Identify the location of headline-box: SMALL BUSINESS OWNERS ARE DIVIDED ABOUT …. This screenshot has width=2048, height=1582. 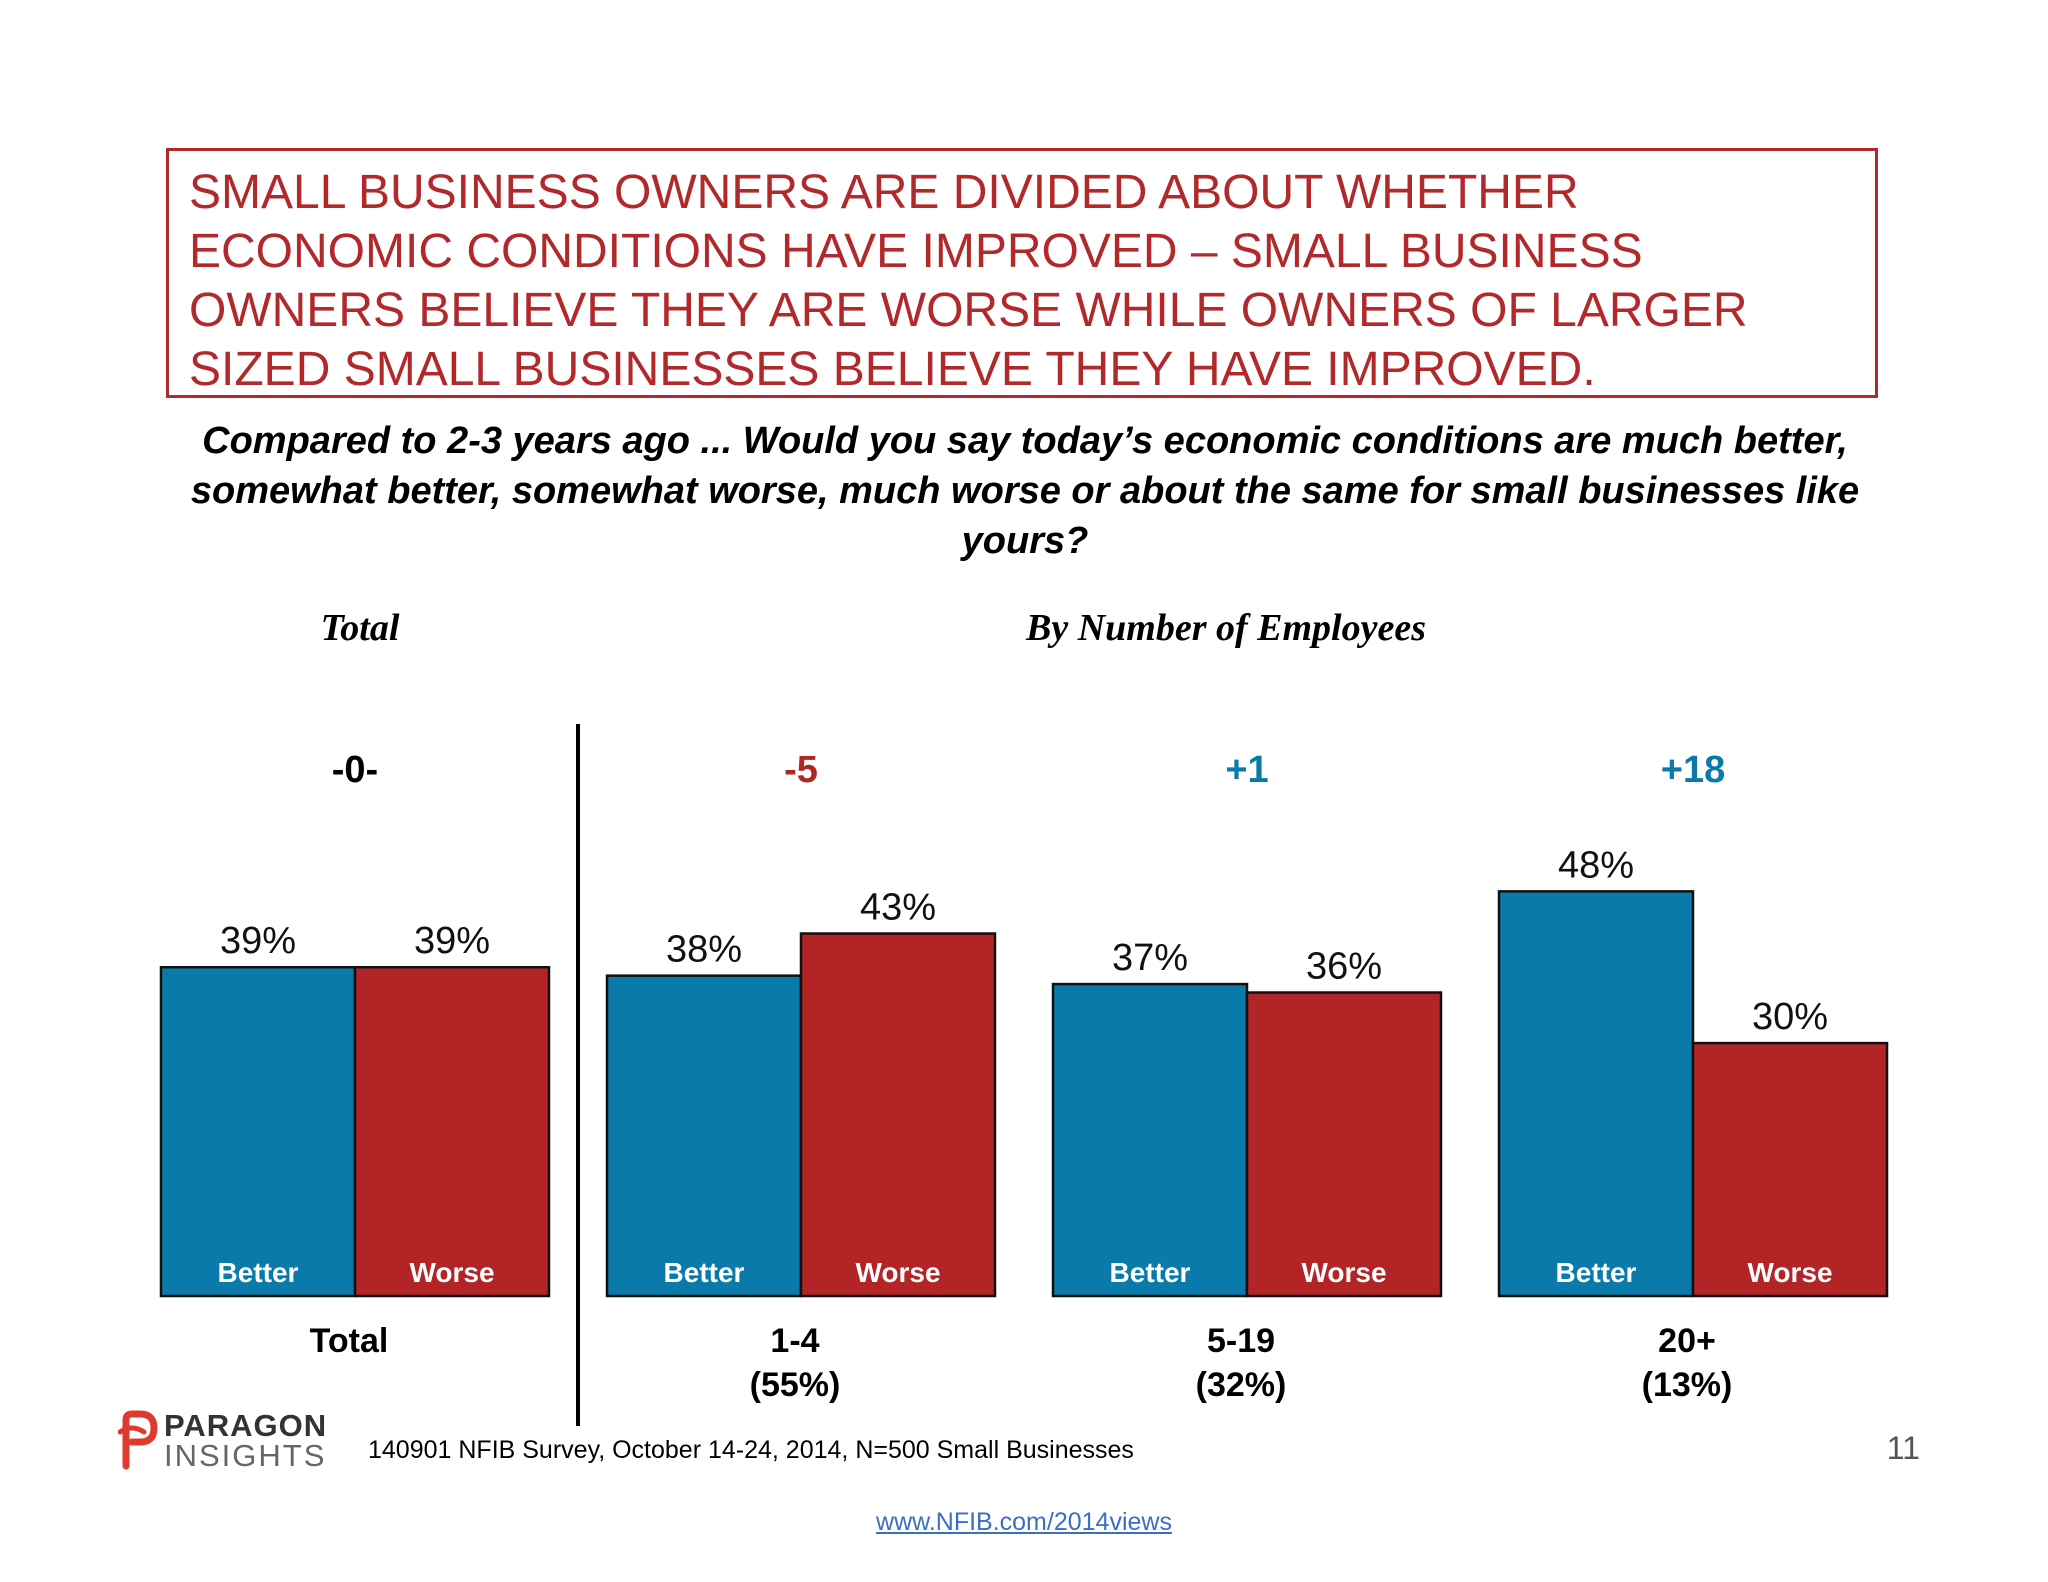
(1022, 273).